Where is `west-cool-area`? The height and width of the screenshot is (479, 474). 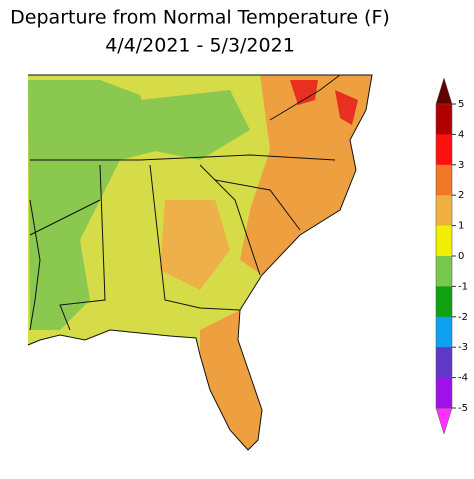 west-cool-area is located at coordinates (94, 205).